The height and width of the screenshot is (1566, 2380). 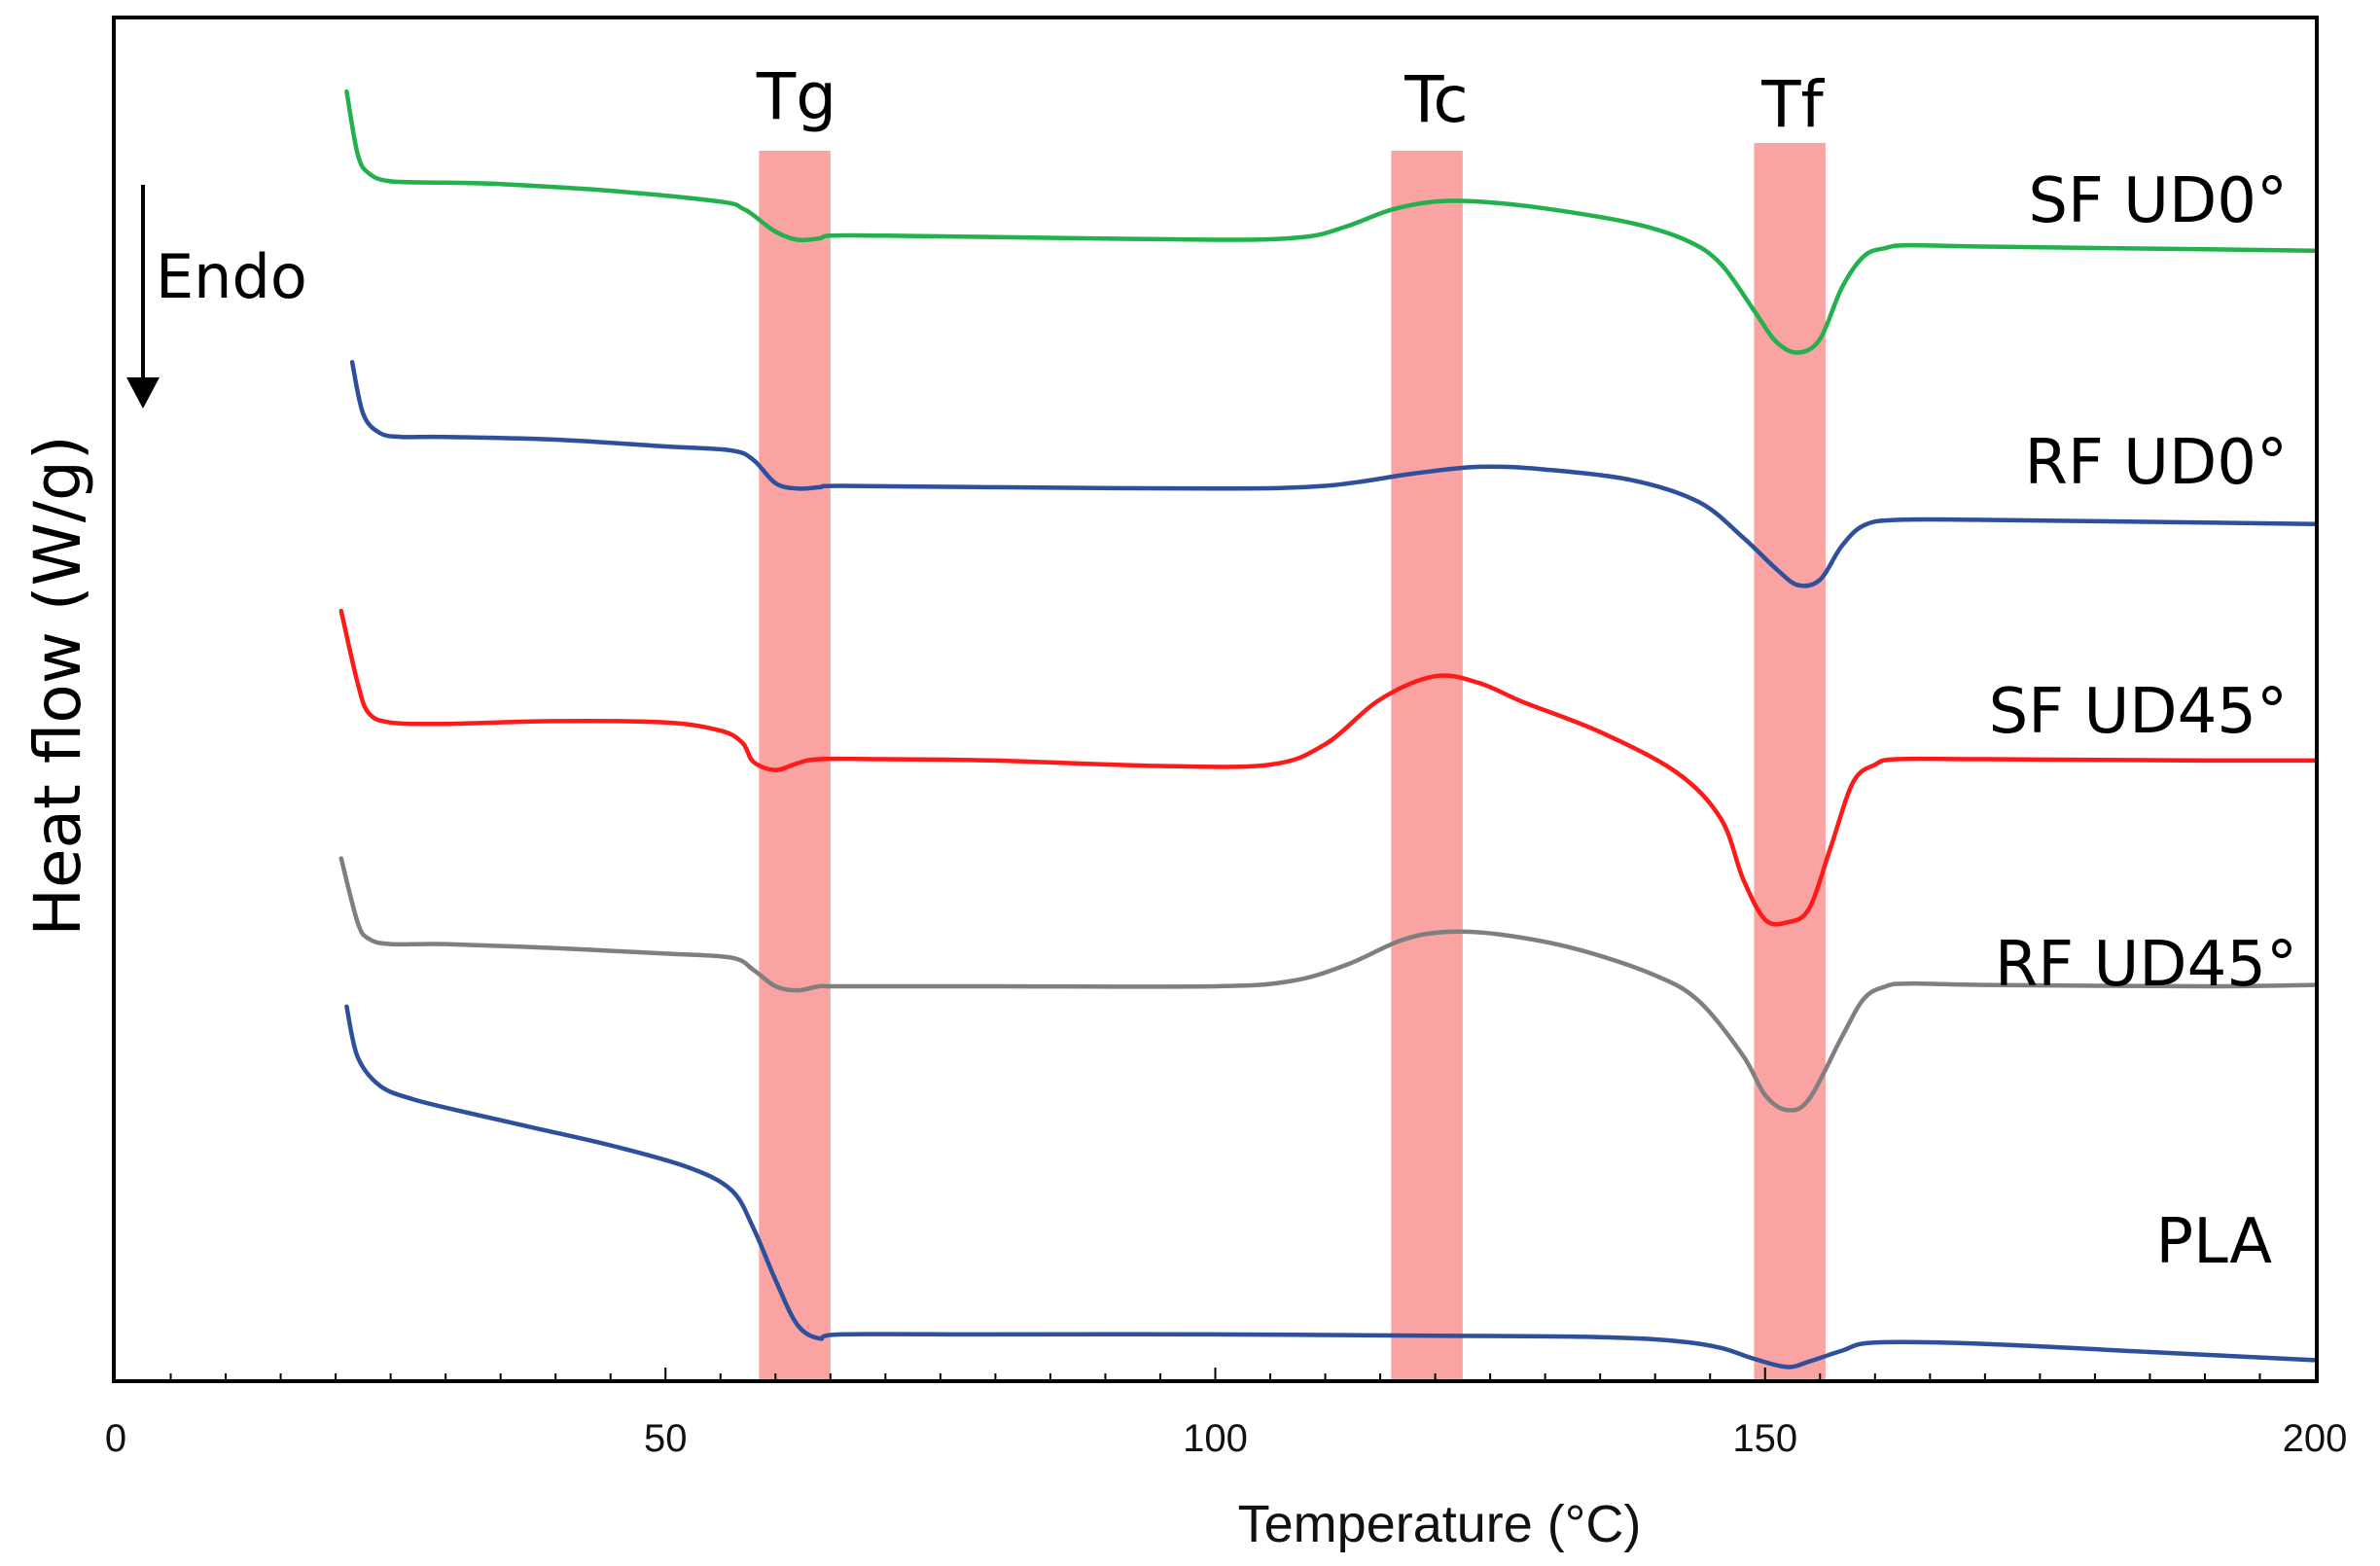 What do you see at coordinates (57, 685) in the screenshot?
I see `y-axis-title: Heat flow (W/g)` at bounding box center [57, 685].